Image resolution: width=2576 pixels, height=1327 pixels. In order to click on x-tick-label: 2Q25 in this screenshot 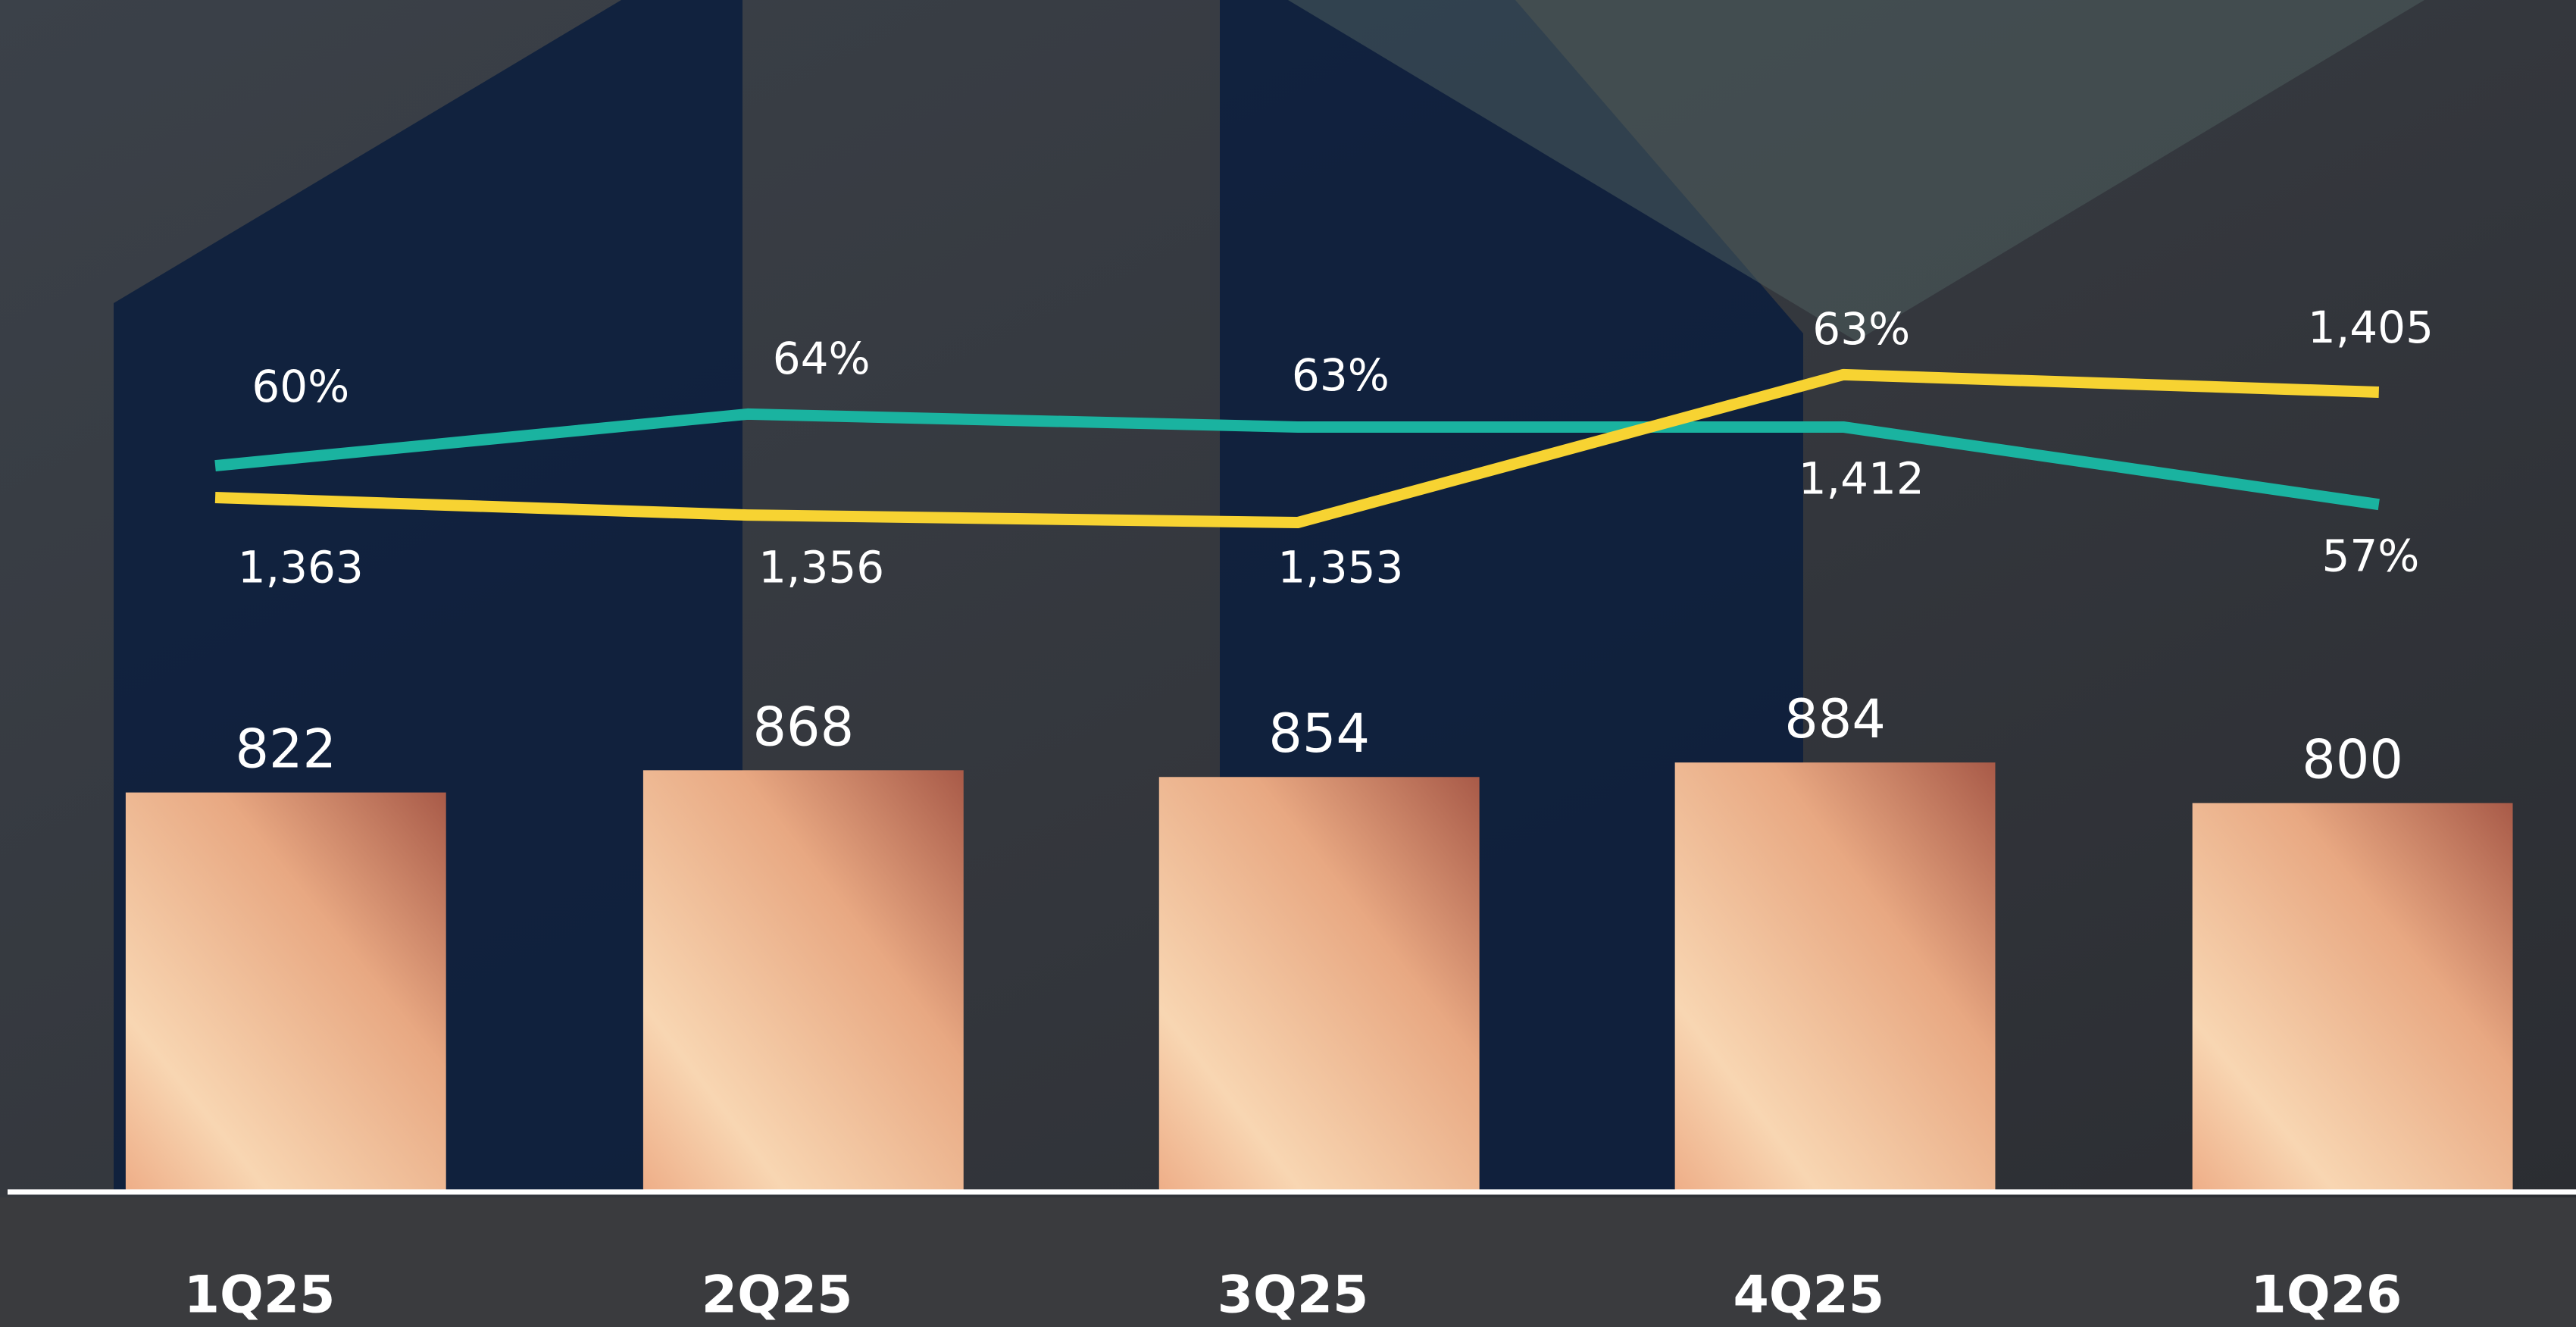, I will do `click(777, 1295)`.